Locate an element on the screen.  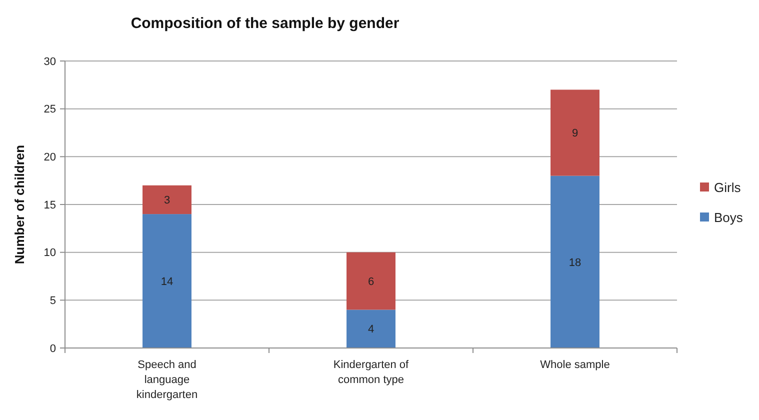
y-tick-label: 10 is located at coordinates (50, 253).